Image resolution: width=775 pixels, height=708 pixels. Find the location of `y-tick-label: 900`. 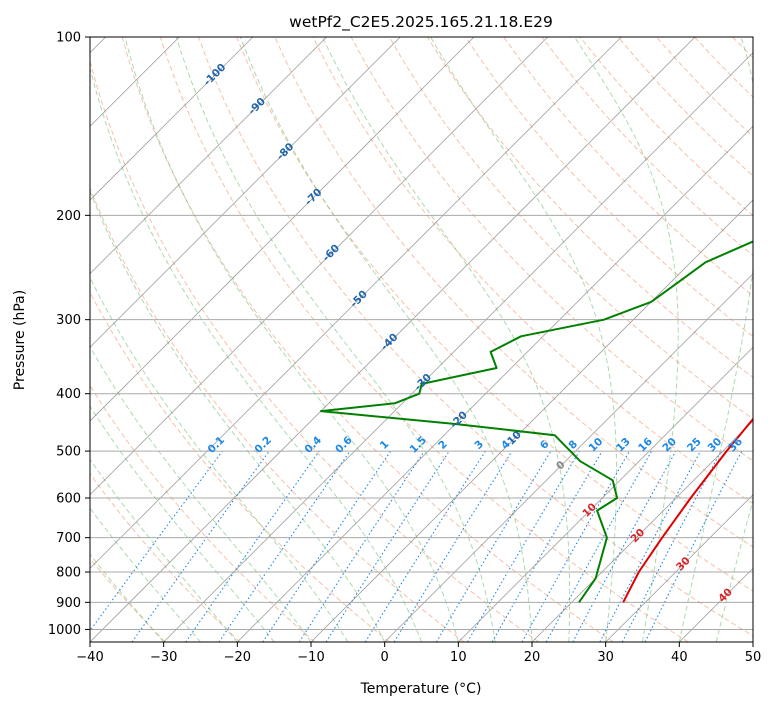

y-tick-label: 900 is located at coordinates (68, 603).